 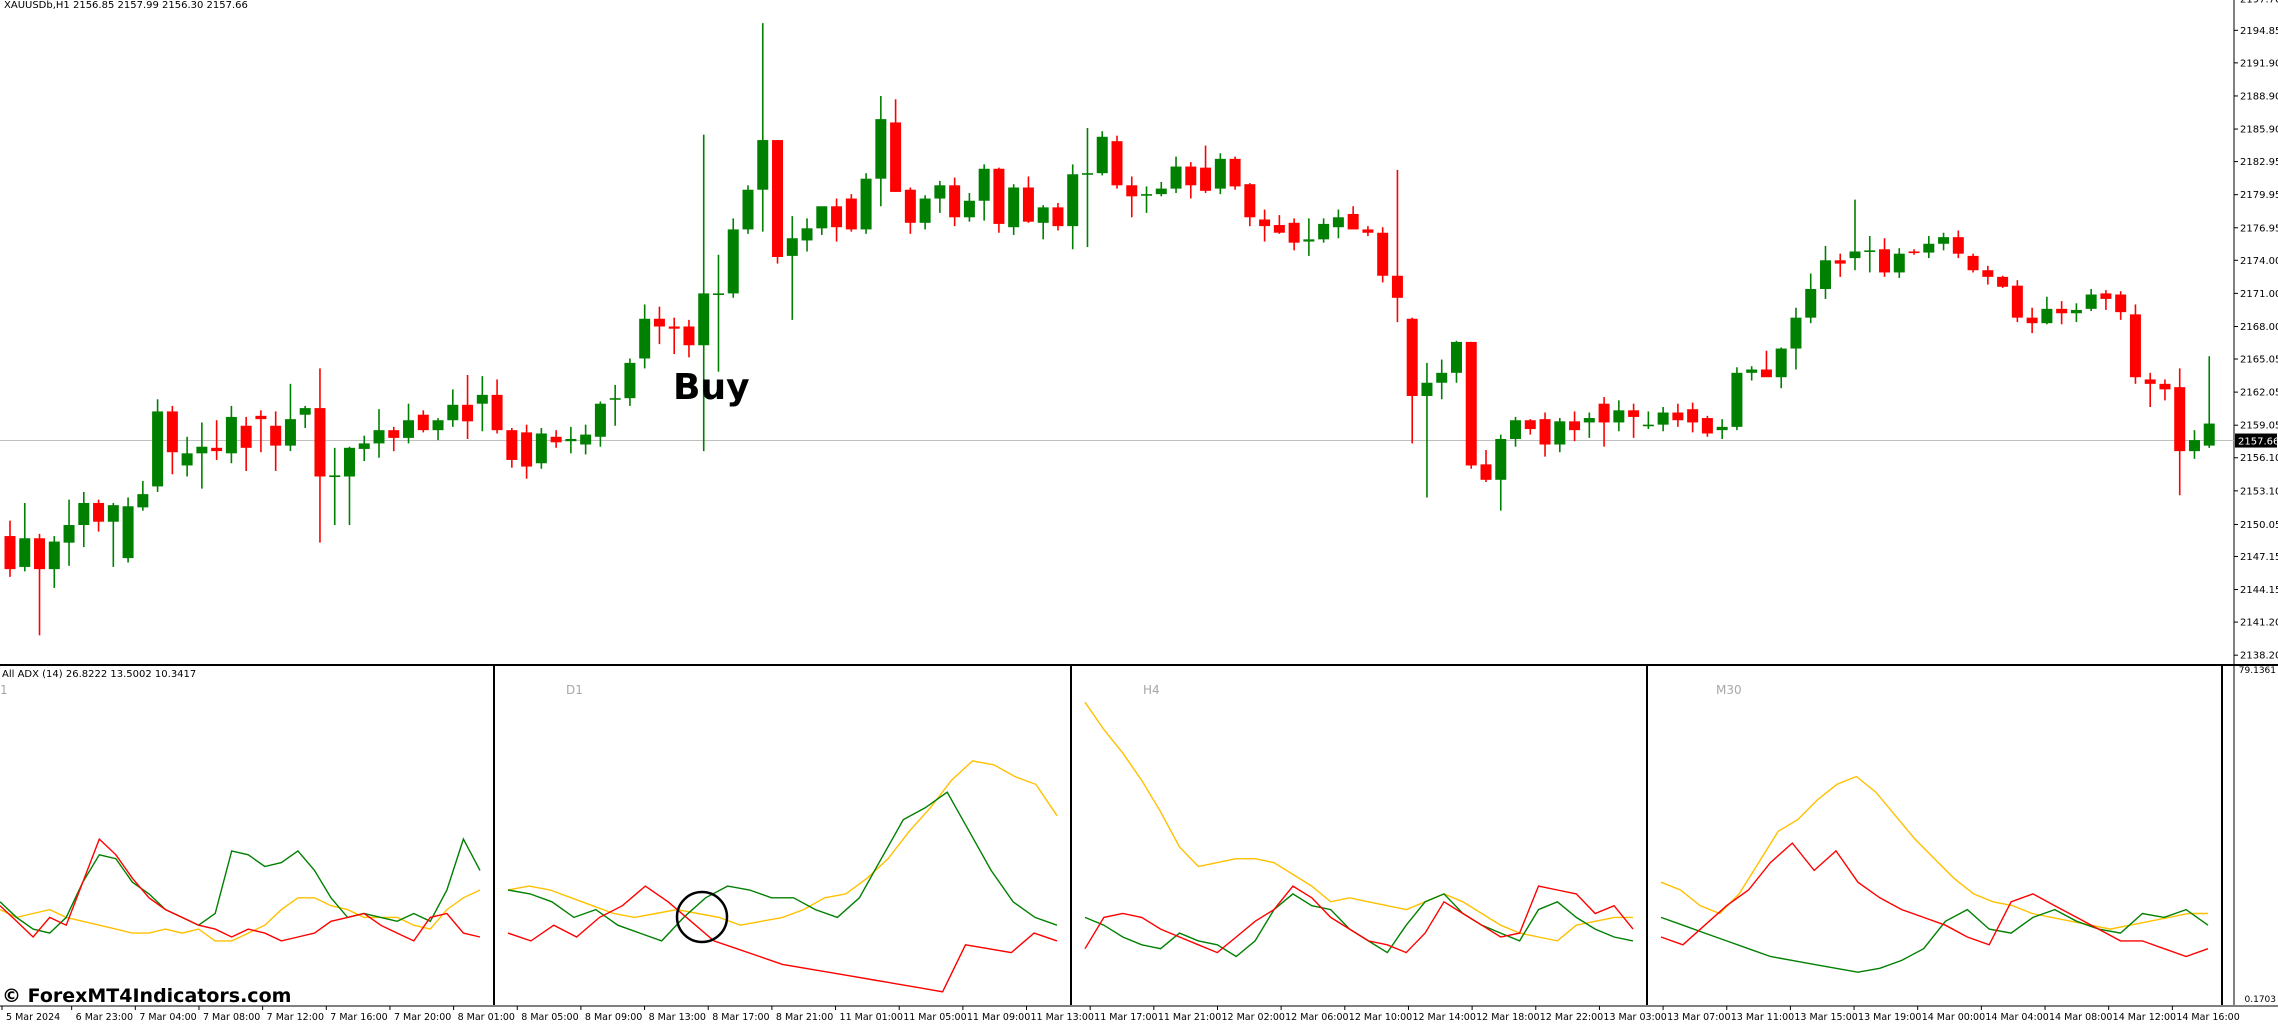 I want to click on price-axis-label: 2141.20, so click(x=2259, y=623).